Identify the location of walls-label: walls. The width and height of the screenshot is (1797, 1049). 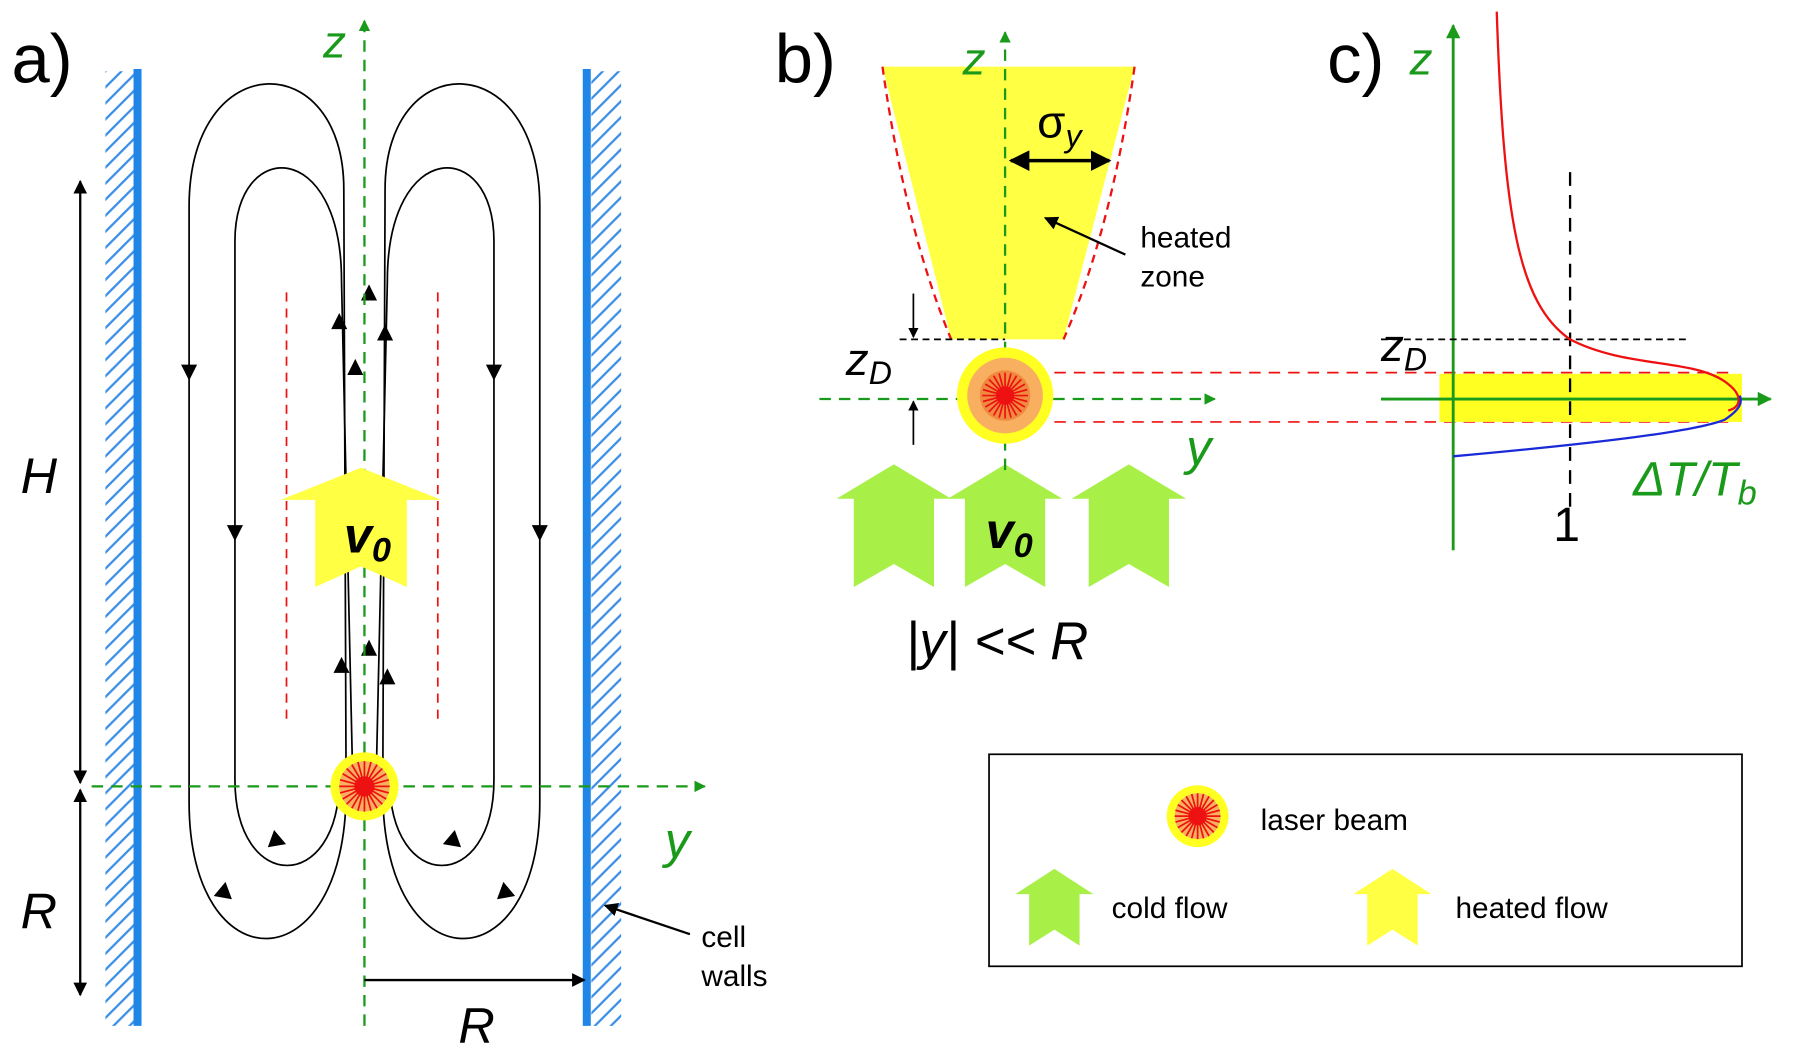
(733, 976).